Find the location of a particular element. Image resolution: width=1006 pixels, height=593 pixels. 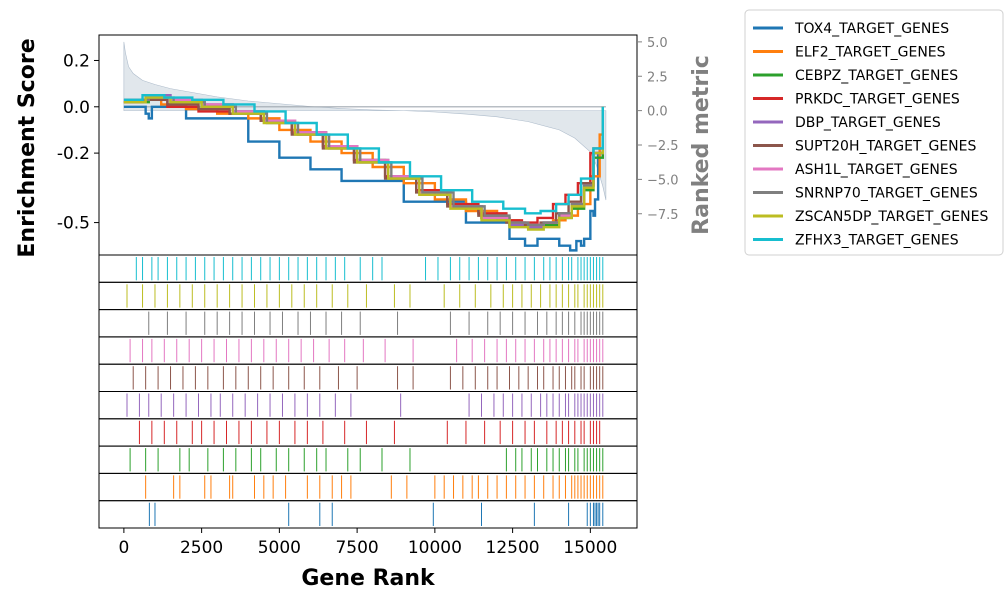

legend-label: ASH1L_TARGET_GENES is located at coordinates (876, 170).